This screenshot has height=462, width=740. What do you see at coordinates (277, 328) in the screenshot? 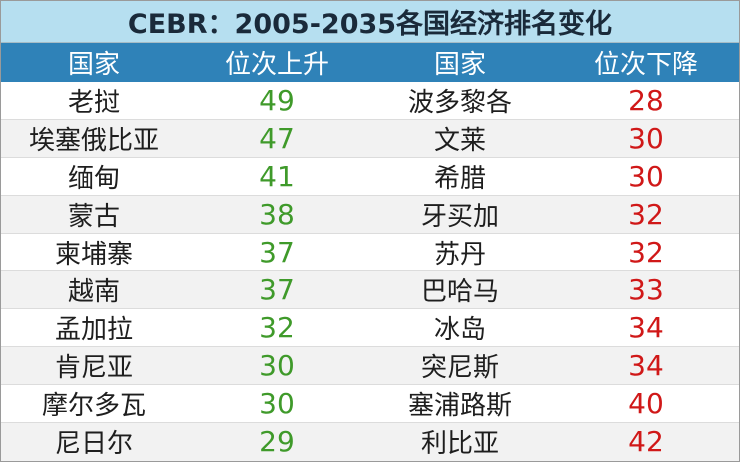
I see `rise-value-cell: 32` at bounding box center [277, 328].